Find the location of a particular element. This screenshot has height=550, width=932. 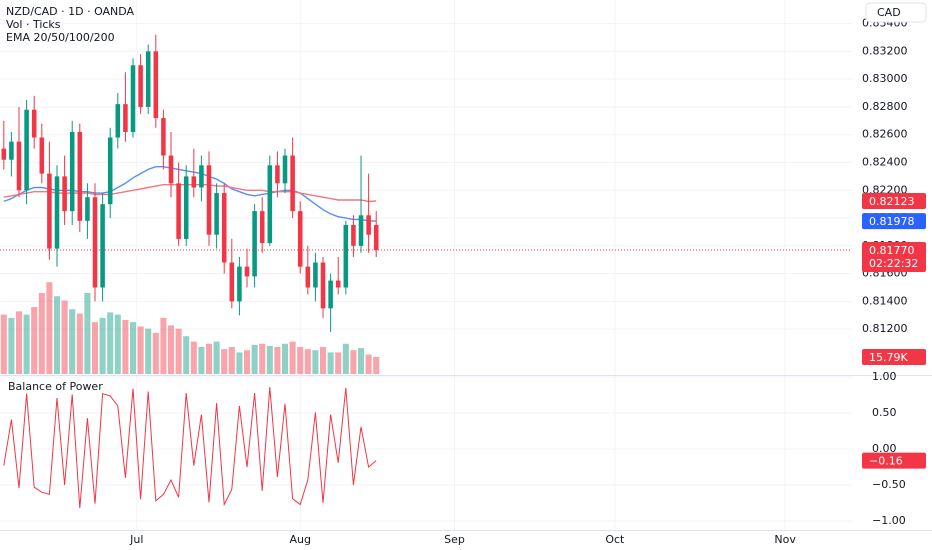

x-tick-label: Oct is located at coordinates (615, 539).